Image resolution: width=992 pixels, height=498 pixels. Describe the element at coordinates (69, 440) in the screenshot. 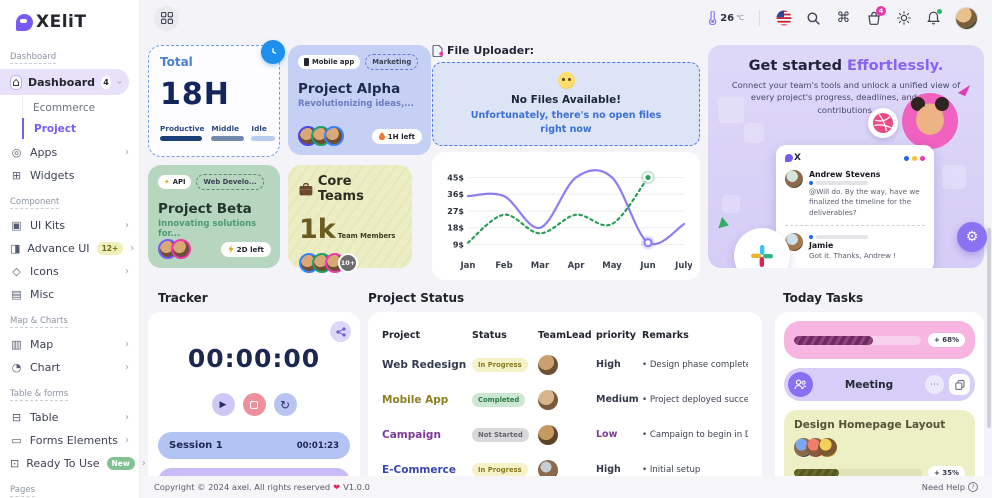

I see `sidebar-item-forms-elements: ▭ Forms Elements ›` at that location.